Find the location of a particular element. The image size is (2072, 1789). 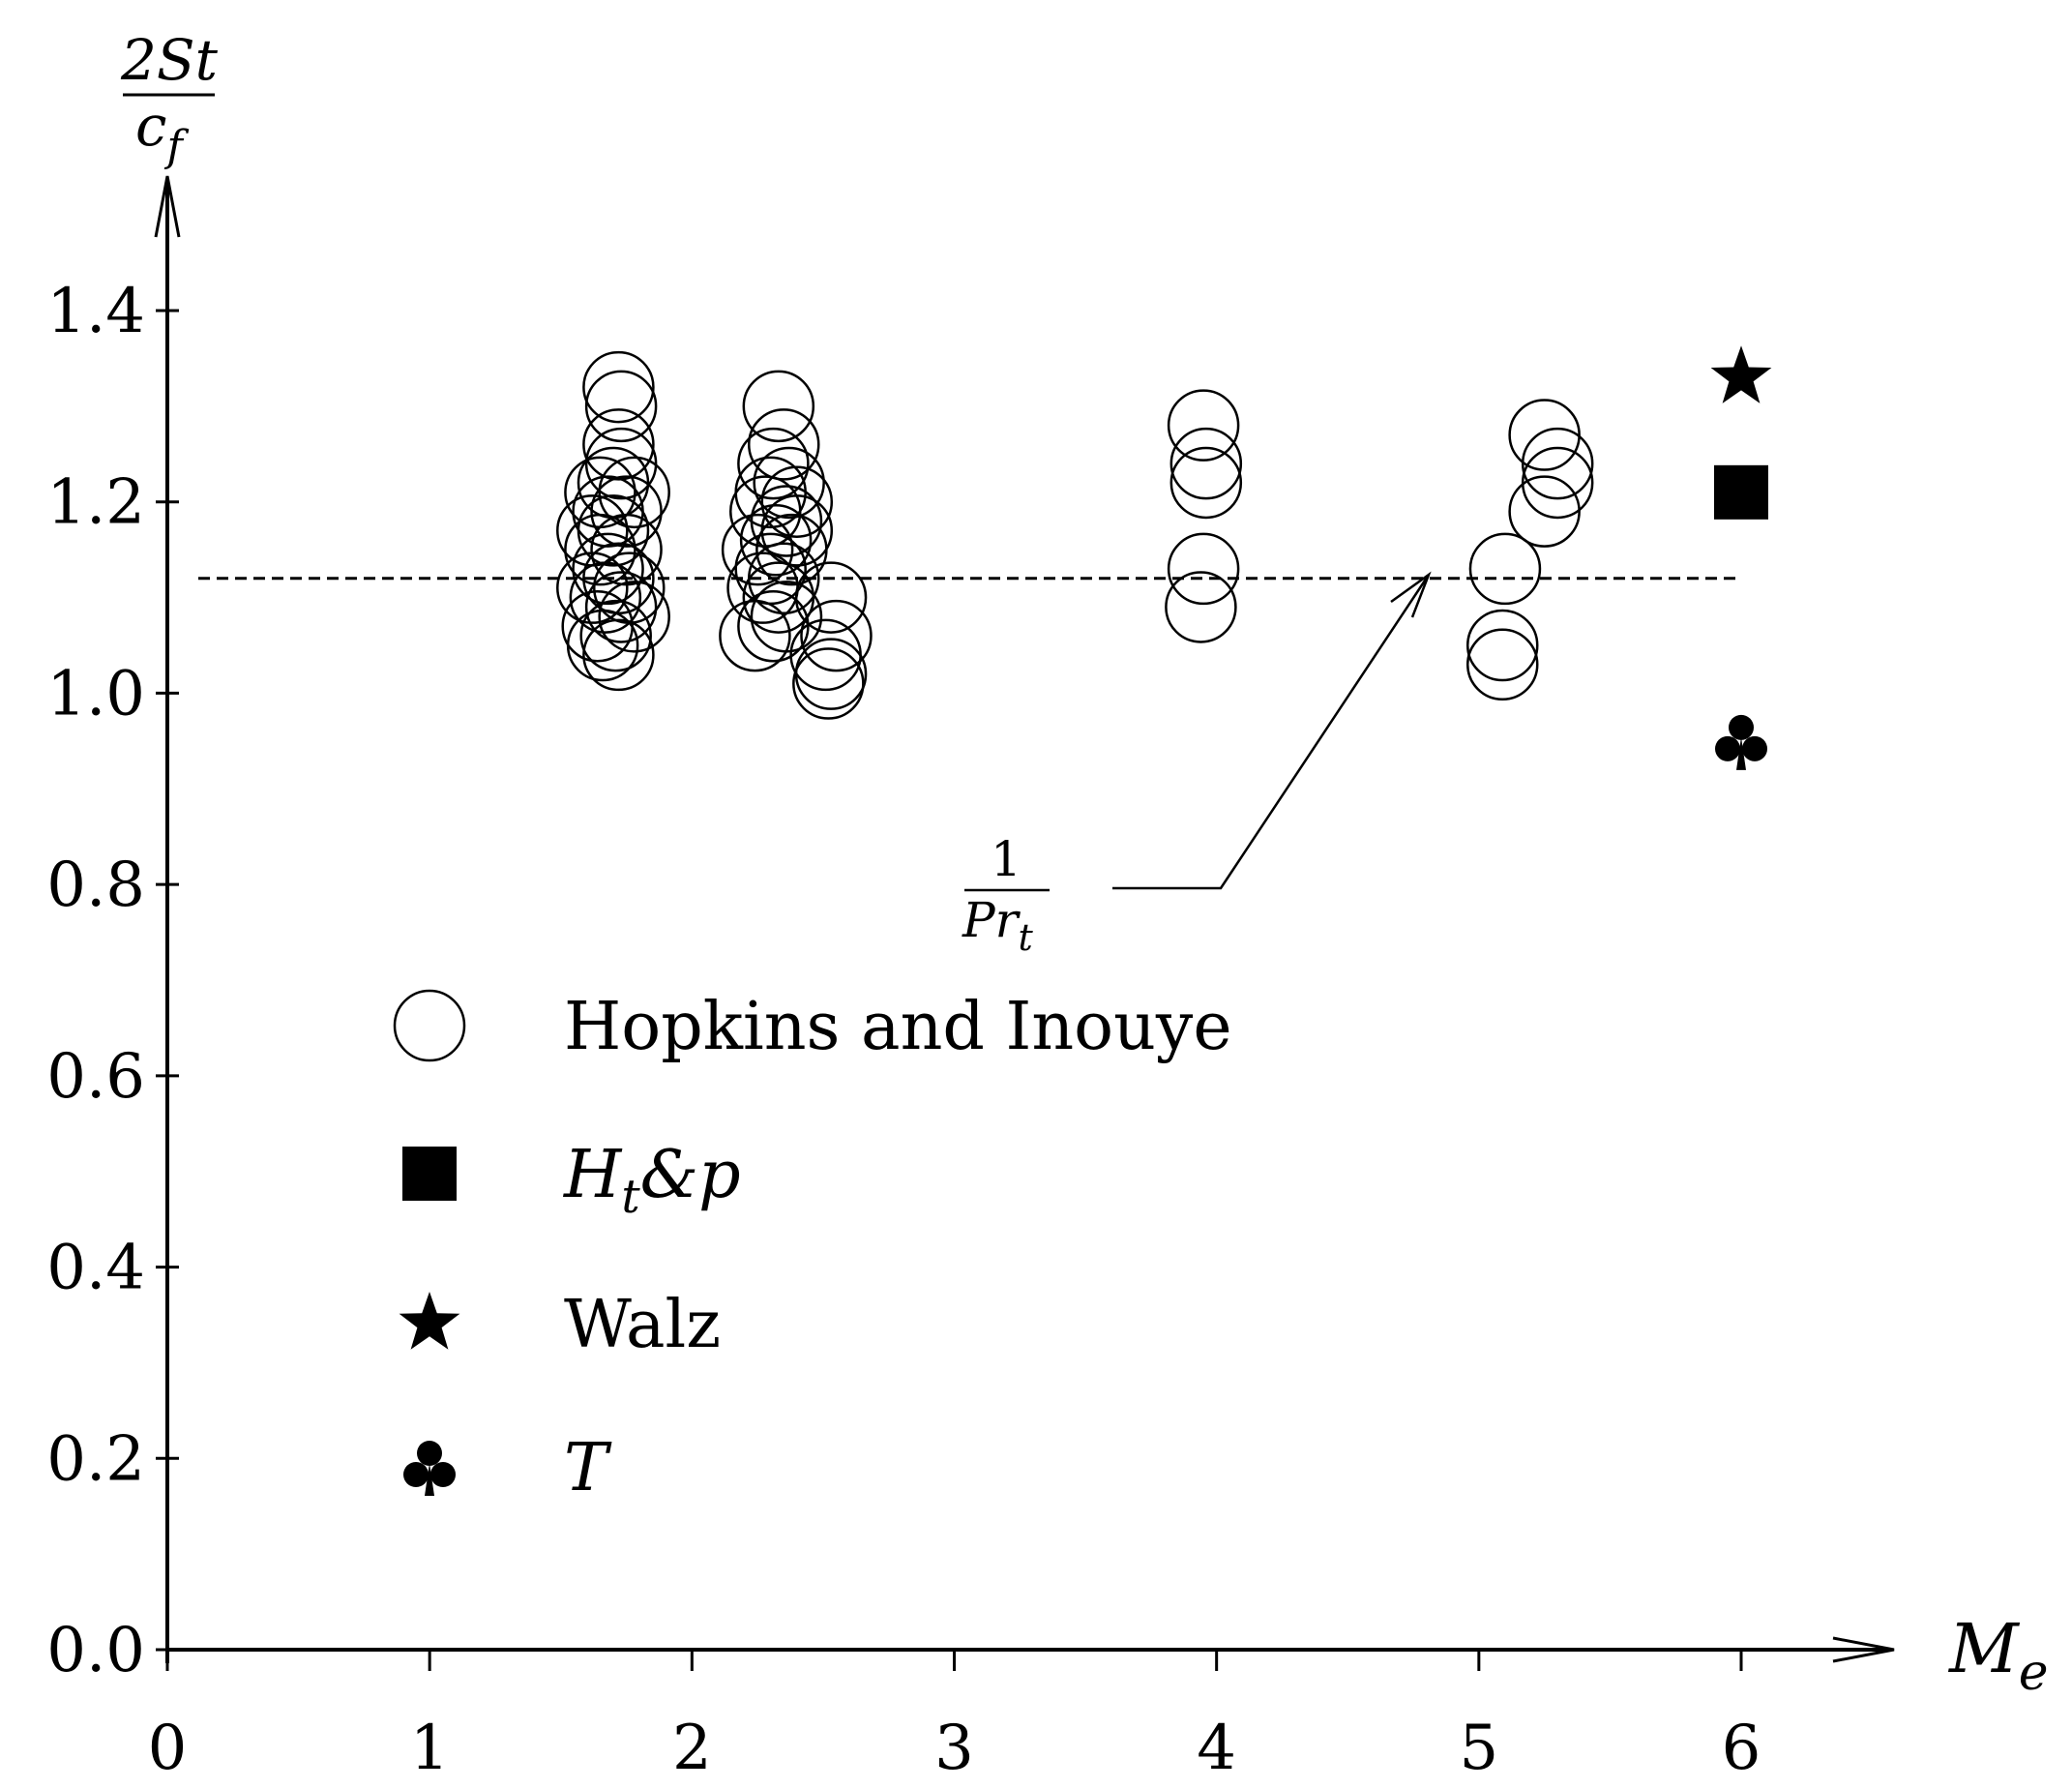

x-axis-label: Me is located at coordinates (1997, 1655).